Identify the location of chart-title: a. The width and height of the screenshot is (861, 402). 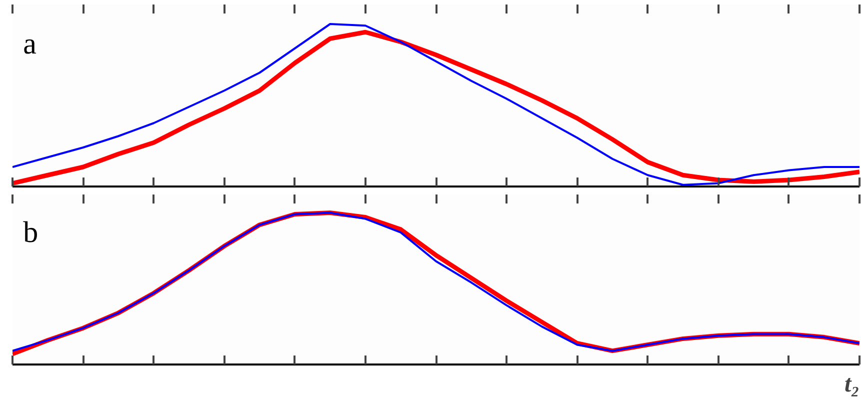
(29, 43).